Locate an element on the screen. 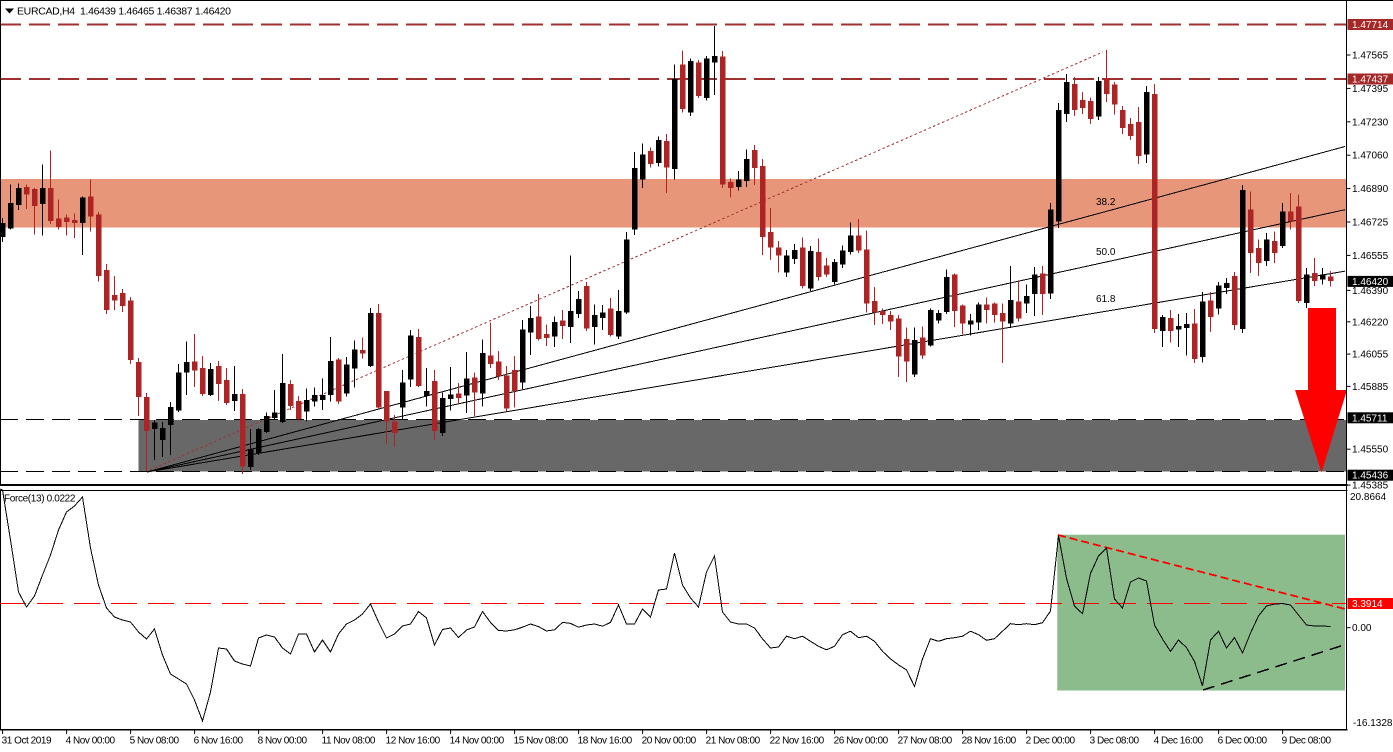 The width and height of the screenshot is (1393, 752). svg-text: 4 Dec 16:00 is located at coordinates (1179, 741).